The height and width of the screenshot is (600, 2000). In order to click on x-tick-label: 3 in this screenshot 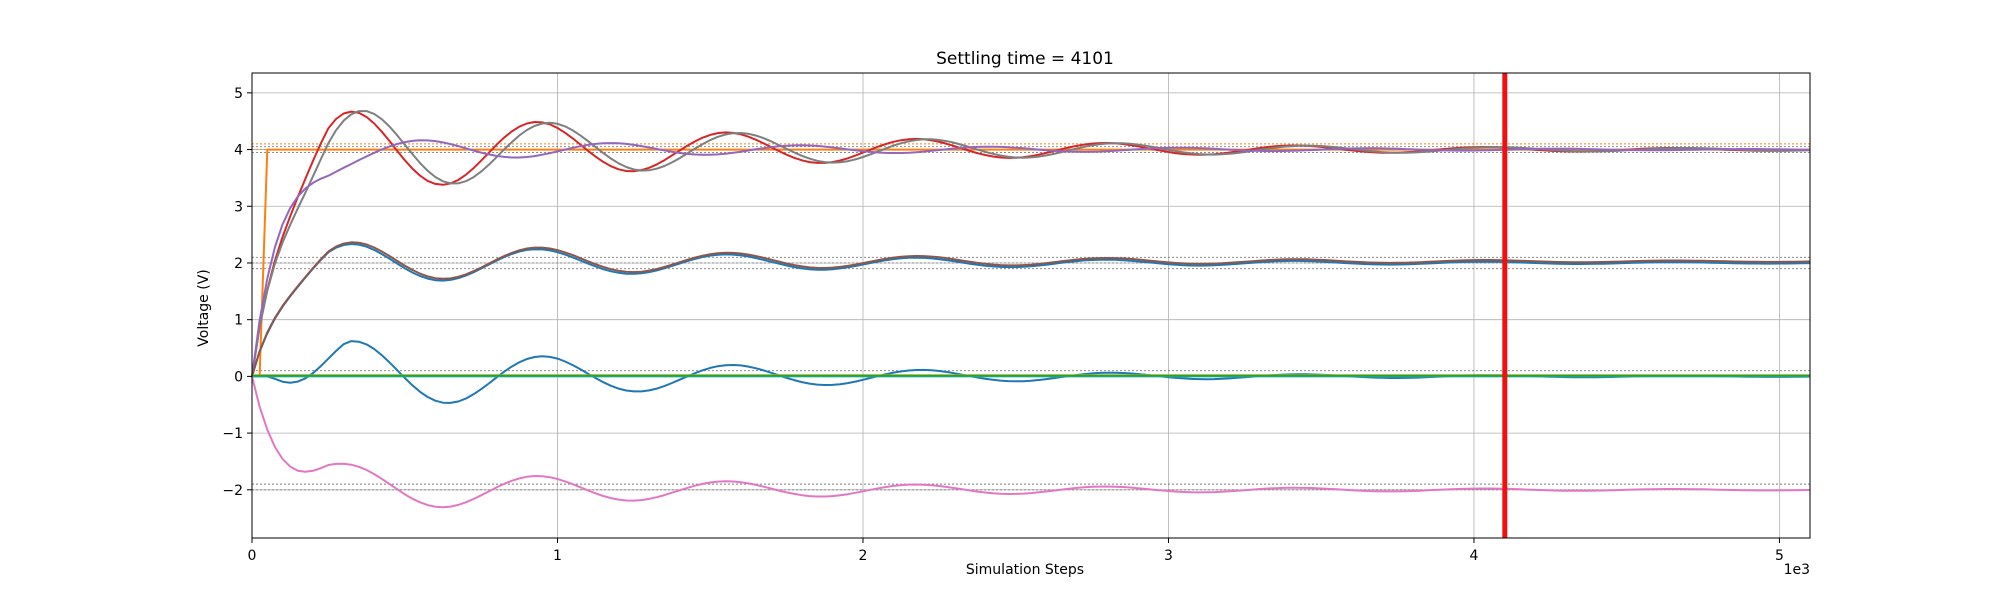, I will do `click(1168, 556)`.